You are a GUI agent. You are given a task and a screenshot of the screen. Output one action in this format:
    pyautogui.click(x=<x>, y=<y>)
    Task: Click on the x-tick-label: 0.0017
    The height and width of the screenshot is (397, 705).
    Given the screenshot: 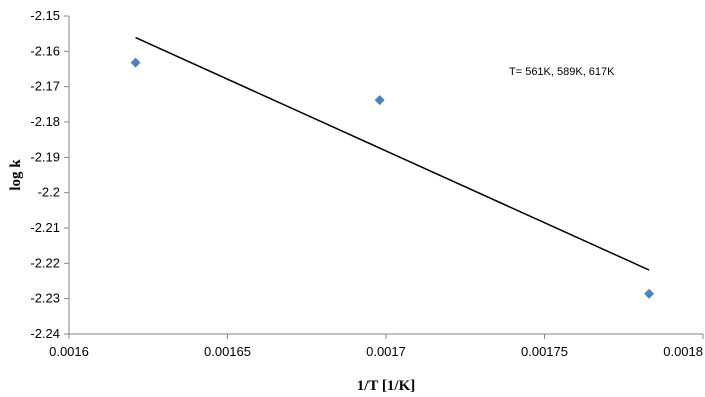 What is the action you would take?
    pyautogui.click(x=386, y=351)
    